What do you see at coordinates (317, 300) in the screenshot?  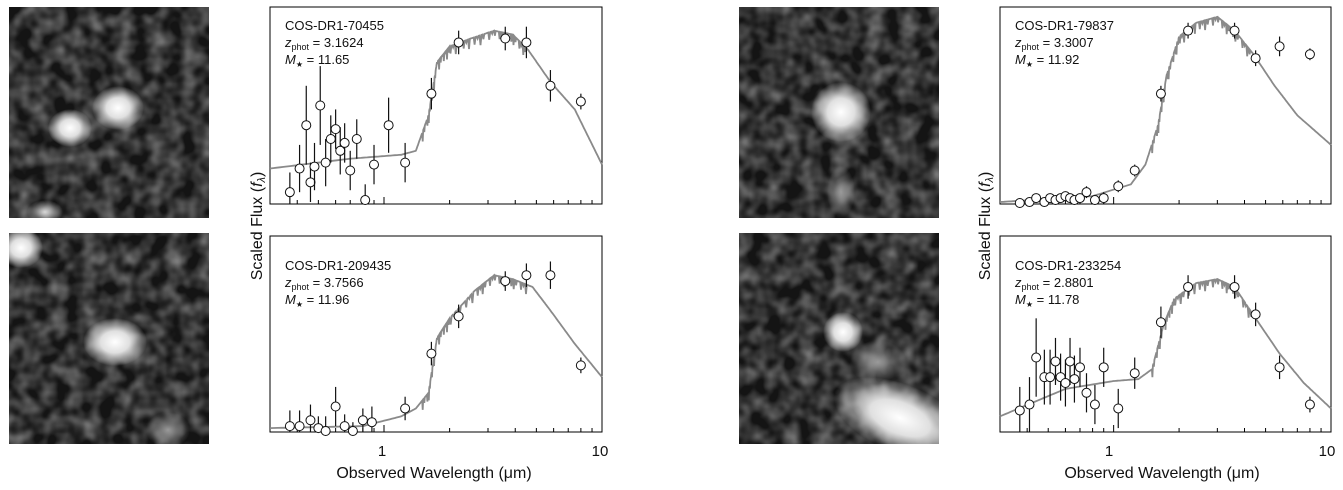 I see `mass-label: M★ = 11.96` at bounding box center [317, 300].